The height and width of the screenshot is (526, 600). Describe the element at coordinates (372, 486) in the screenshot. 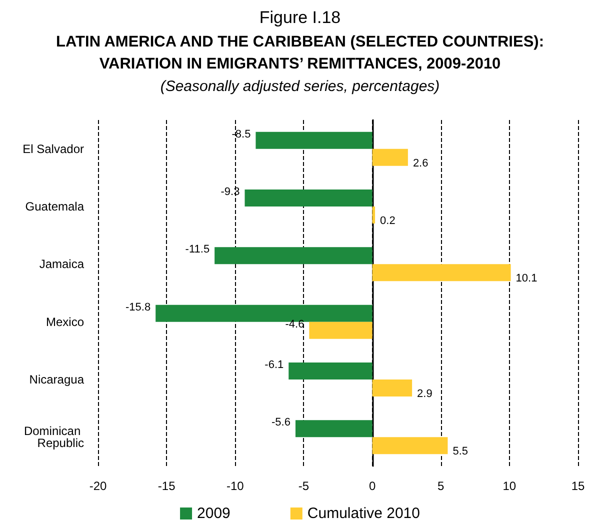

I see `x-tick-label: 0` at that location.